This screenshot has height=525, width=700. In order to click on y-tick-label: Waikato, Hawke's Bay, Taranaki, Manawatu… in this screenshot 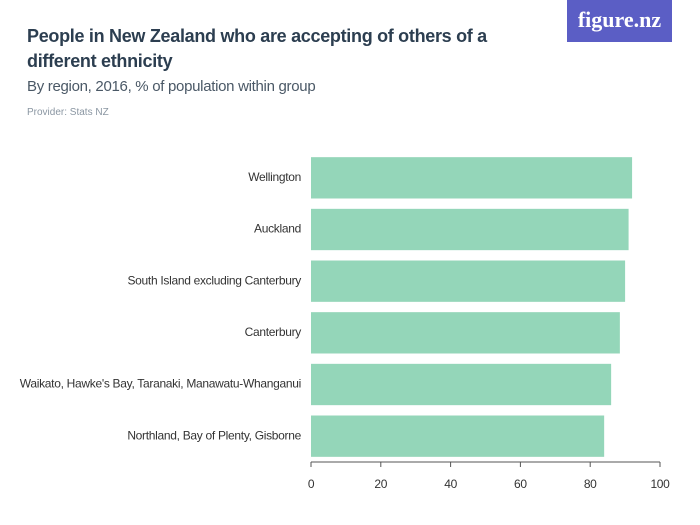, I will do `click(160, 384)`.